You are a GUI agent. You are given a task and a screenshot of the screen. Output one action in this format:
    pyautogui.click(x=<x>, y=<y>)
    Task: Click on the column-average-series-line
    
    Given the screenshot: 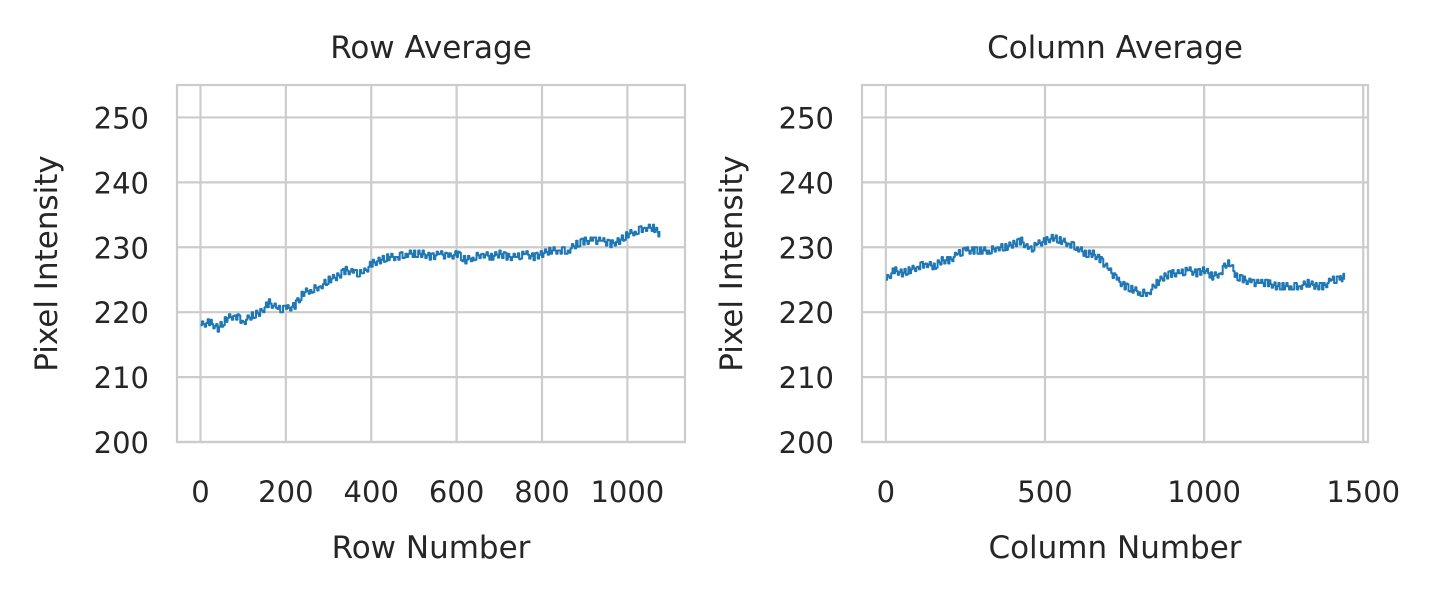 What is the action you would take?
    pyautogui.click(x=1115, y=265)
    